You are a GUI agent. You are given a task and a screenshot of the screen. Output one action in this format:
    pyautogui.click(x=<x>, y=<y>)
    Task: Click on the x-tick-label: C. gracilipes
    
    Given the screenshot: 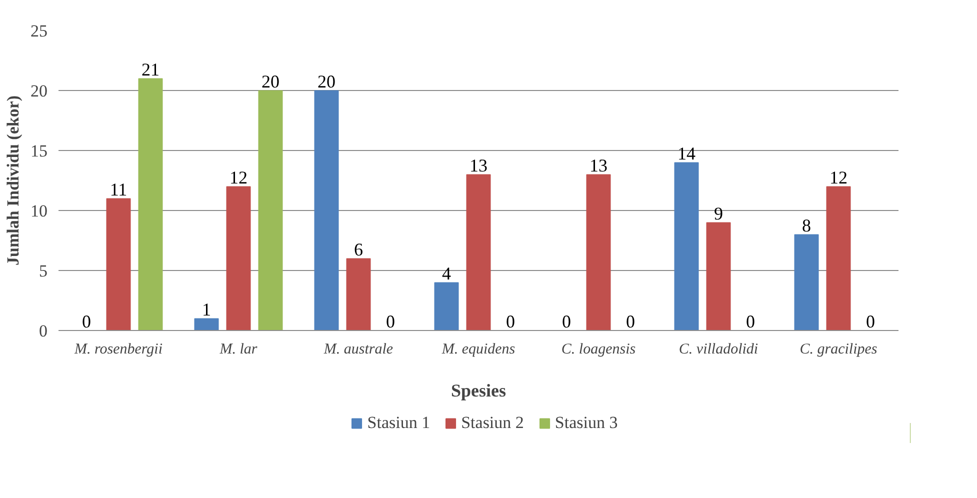 What is the action you would take?
    pyautogui.click(x=839, y=350)
    